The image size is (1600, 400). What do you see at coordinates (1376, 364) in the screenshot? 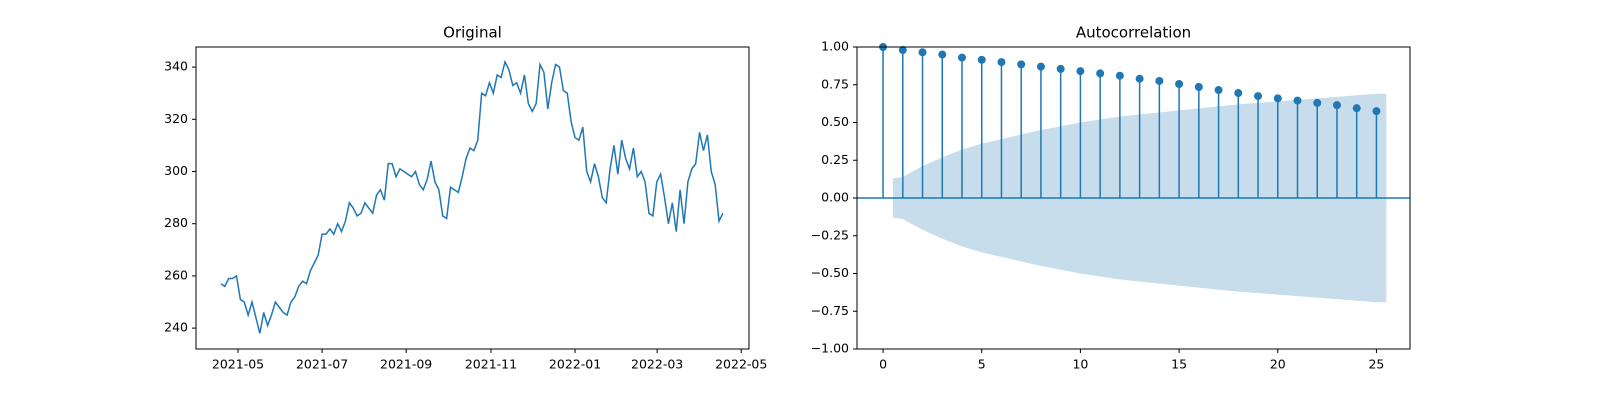
I see `x-tick-label: 25` at bounding box center [1376, 364].